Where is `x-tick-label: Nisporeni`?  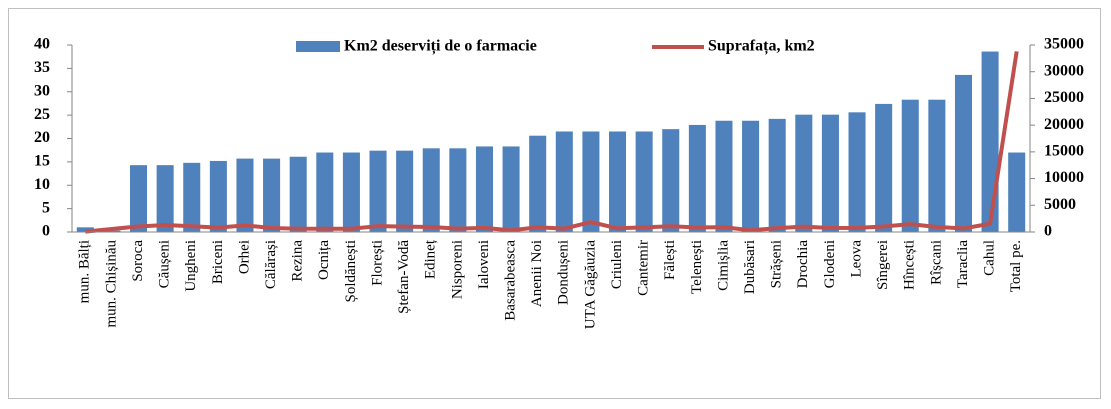
x-tick-label: Nisporeni is located at coordinates (457, 269).